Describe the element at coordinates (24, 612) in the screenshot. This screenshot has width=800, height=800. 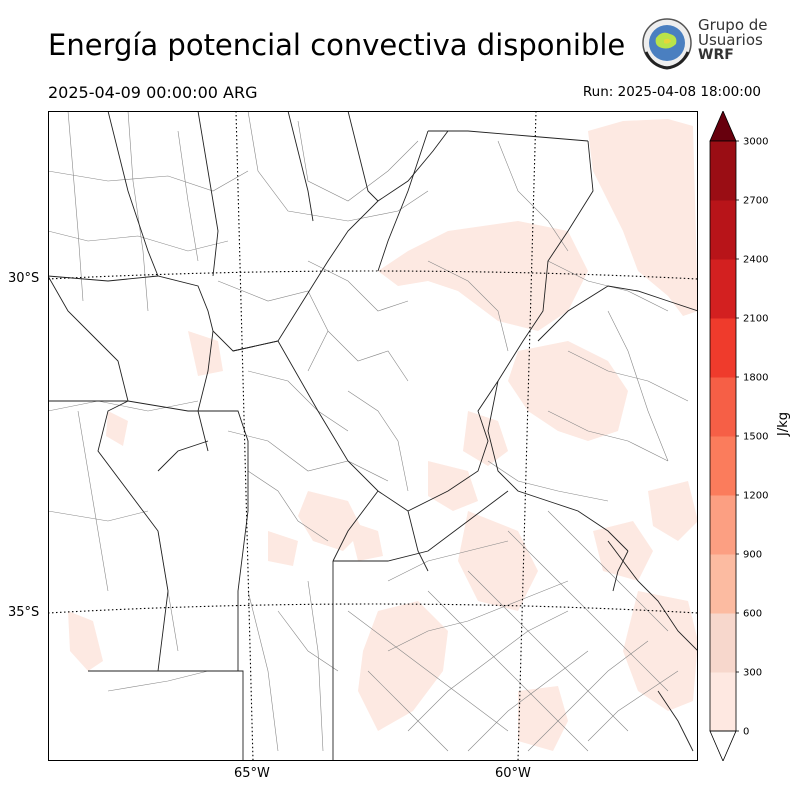
I see `lat-label-35s: 35°S` at that location.